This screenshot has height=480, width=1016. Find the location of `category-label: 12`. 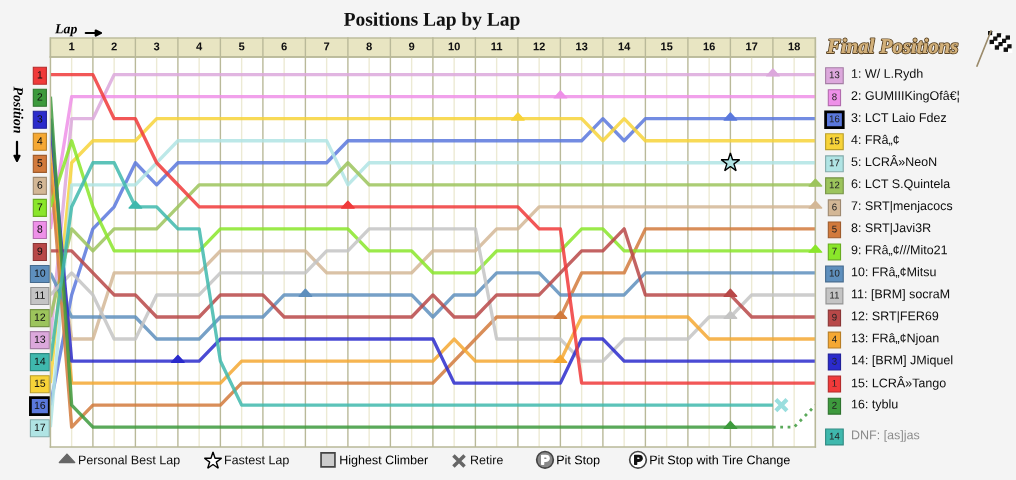

category-label: 12 is located at coordinates (834, 185).